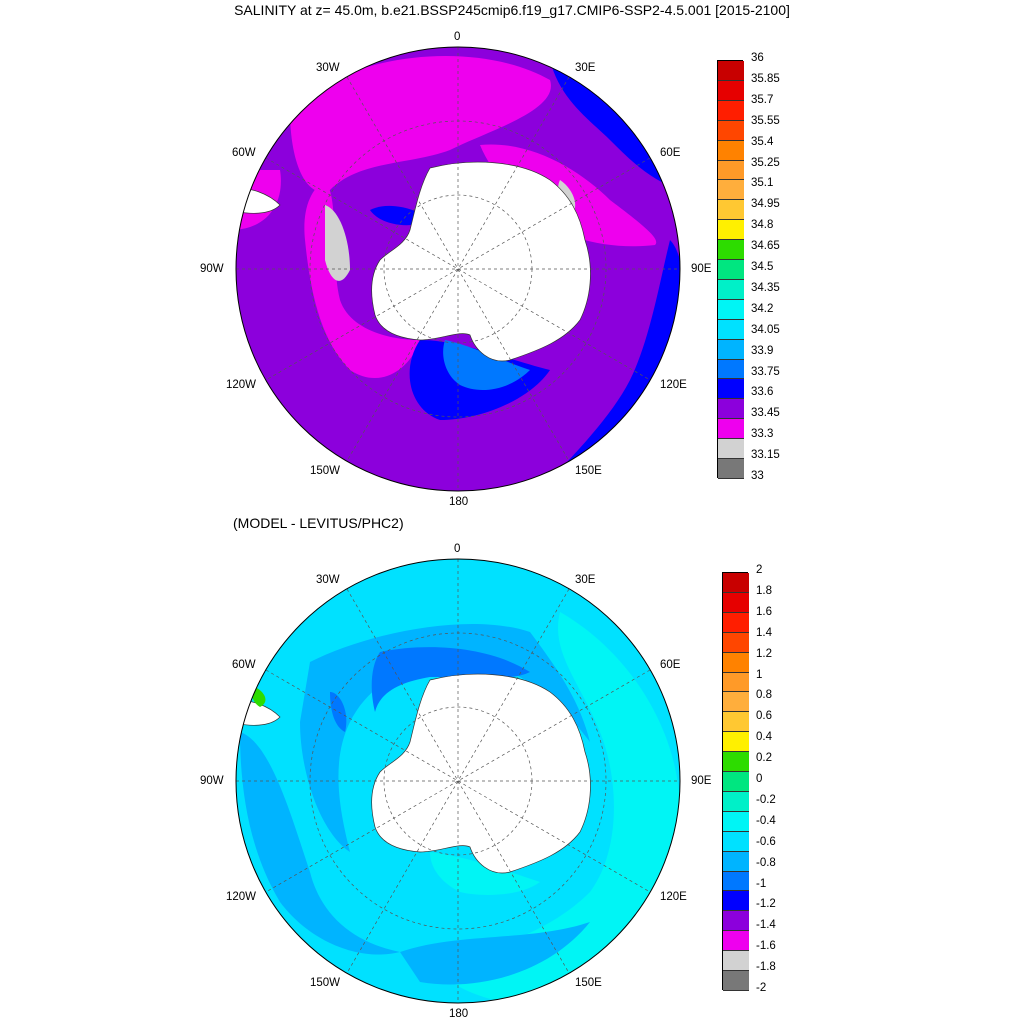 This screenshot has height=1024, width=1024. Describe the element at coordinates (765, 329) in the screenshot. I see `colorbar-label: 34.05` at that location.